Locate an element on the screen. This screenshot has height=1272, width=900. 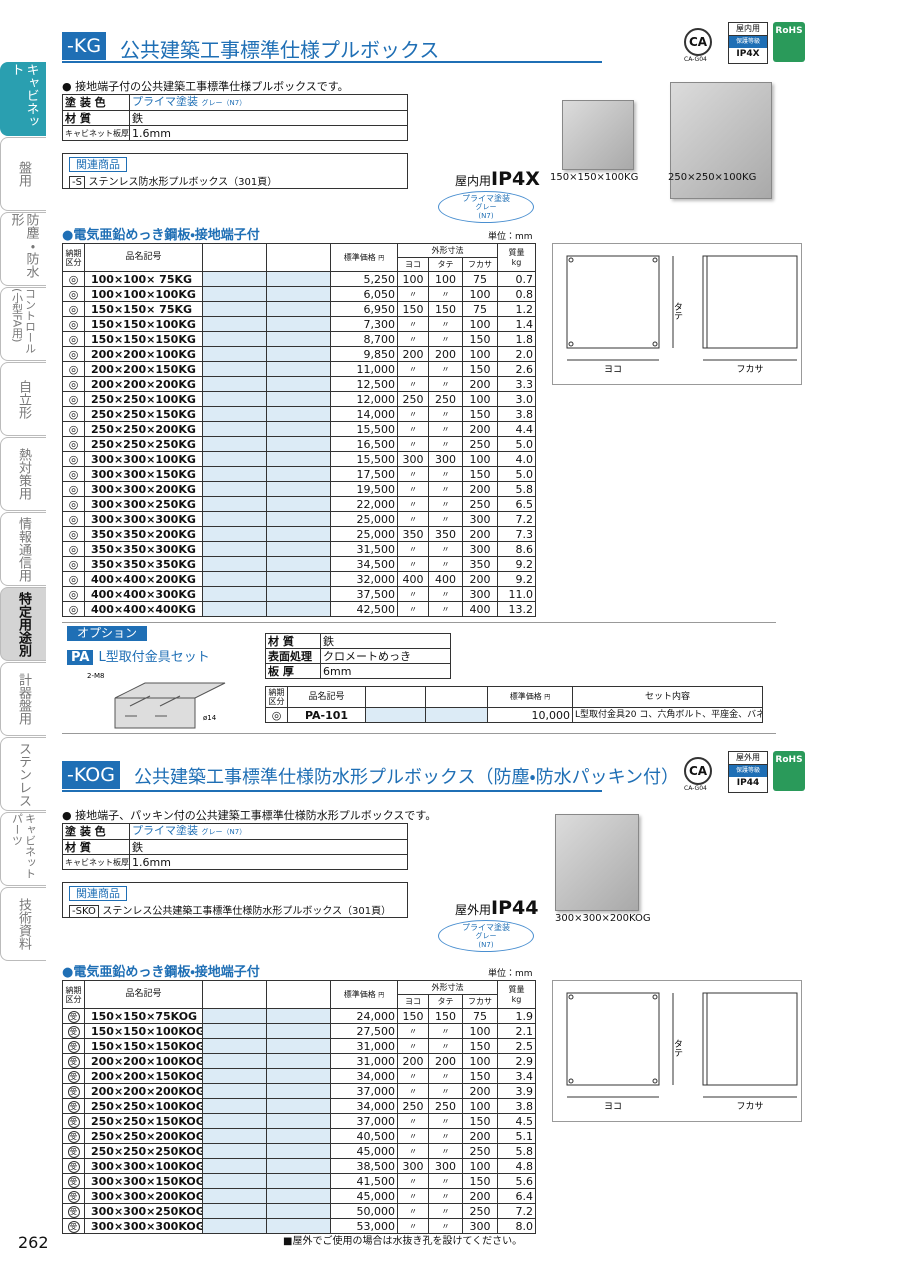
price-cell: 42,500 is located at coordinates (364, 609).